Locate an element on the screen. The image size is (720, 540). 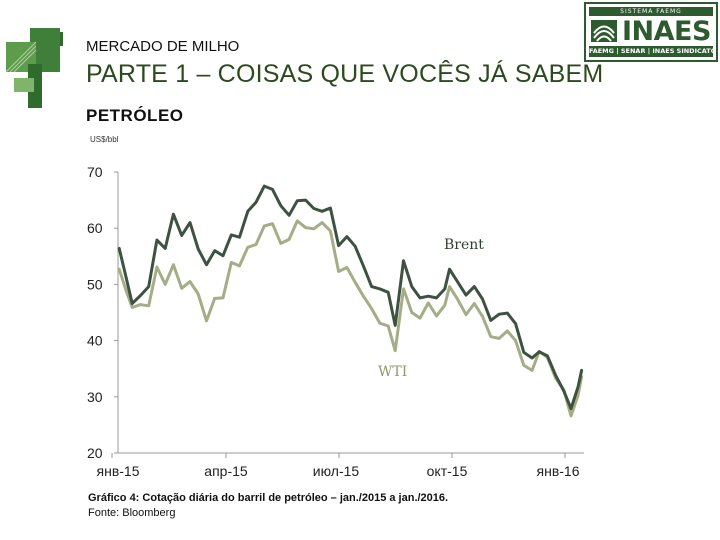
y-tick-label: 70 is located at coordinates (95, 172).